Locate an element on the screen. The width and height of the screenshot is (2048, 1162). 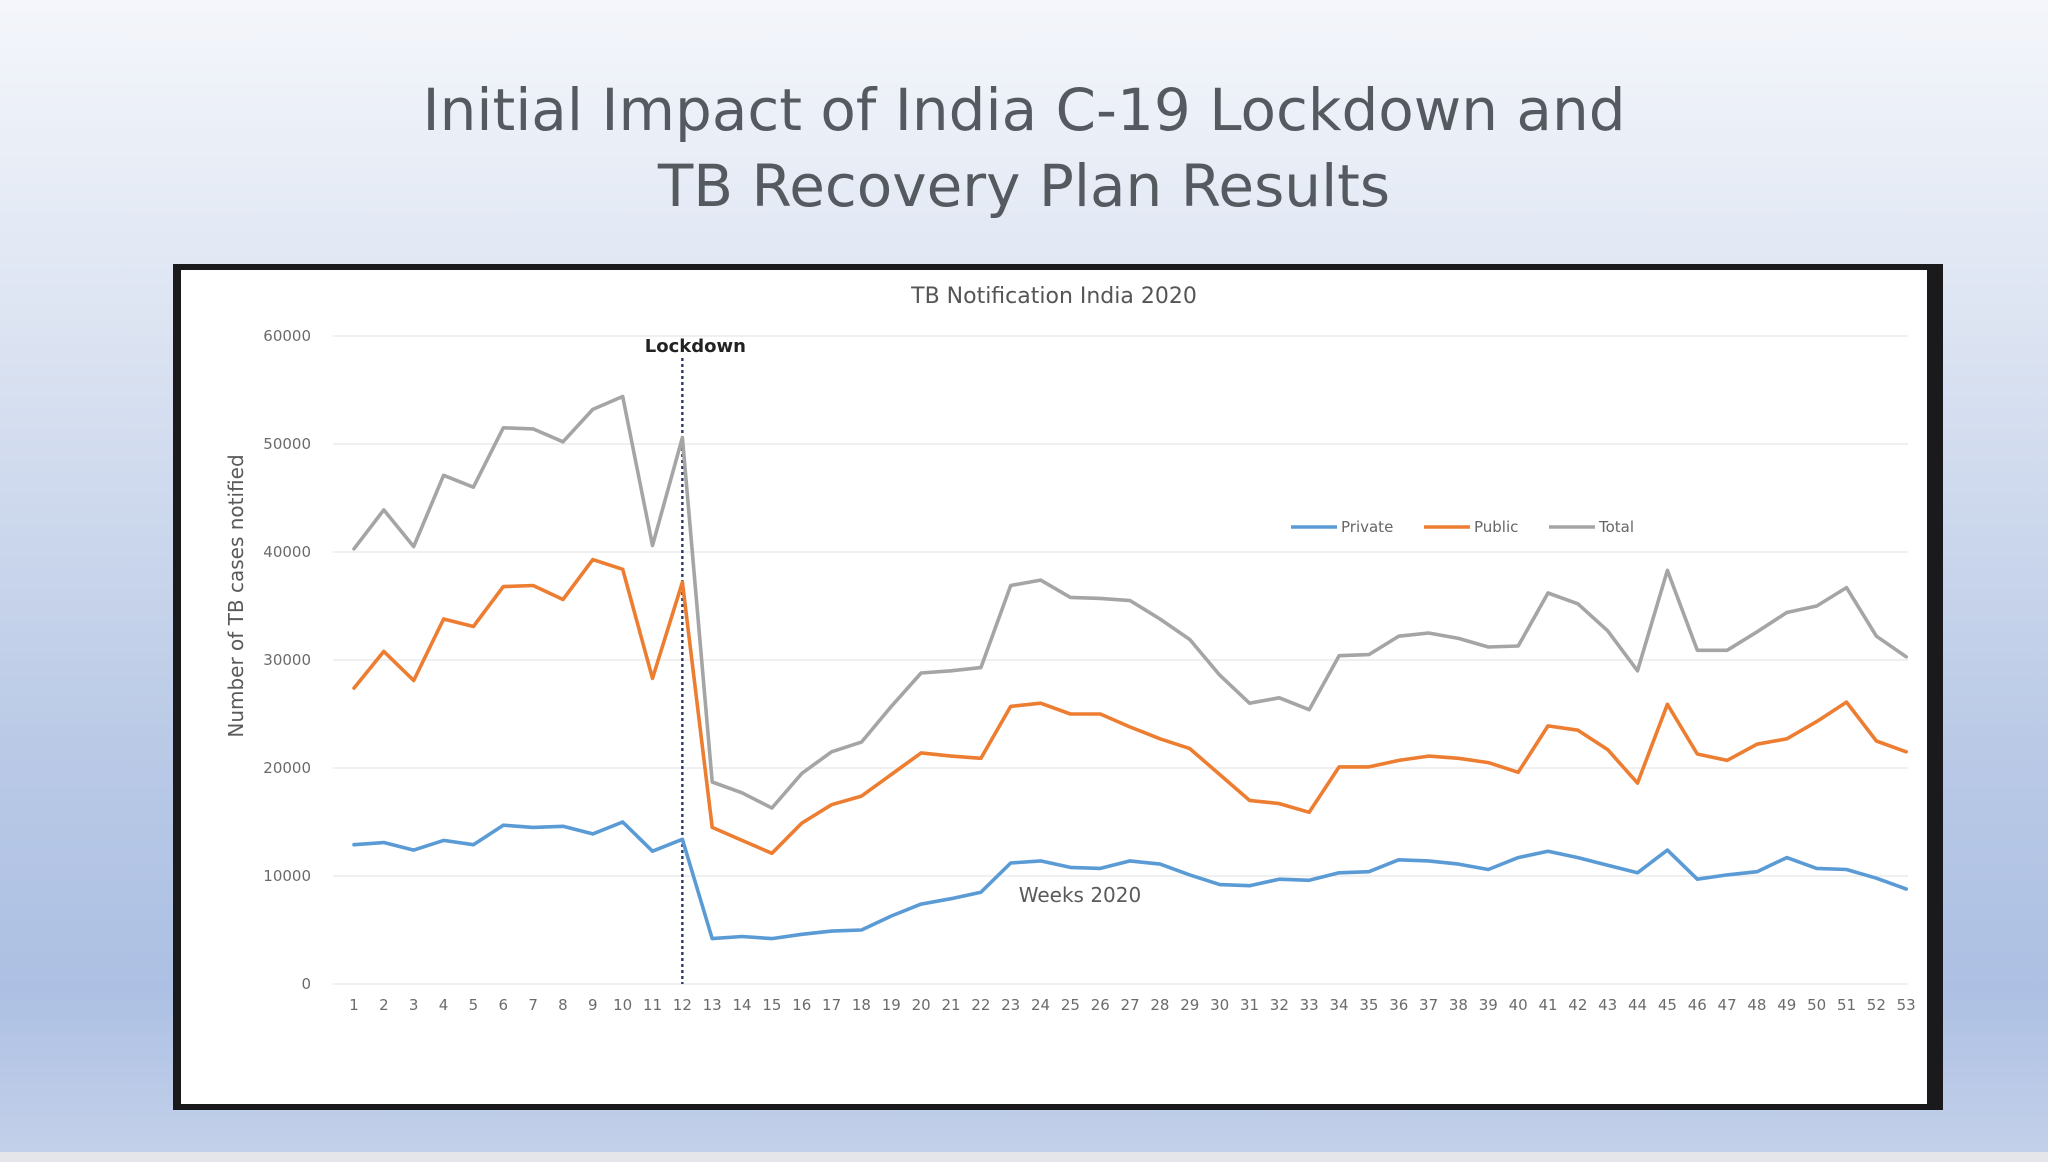
x-tick-label: 41 is located at coordinates (1547, 1005).